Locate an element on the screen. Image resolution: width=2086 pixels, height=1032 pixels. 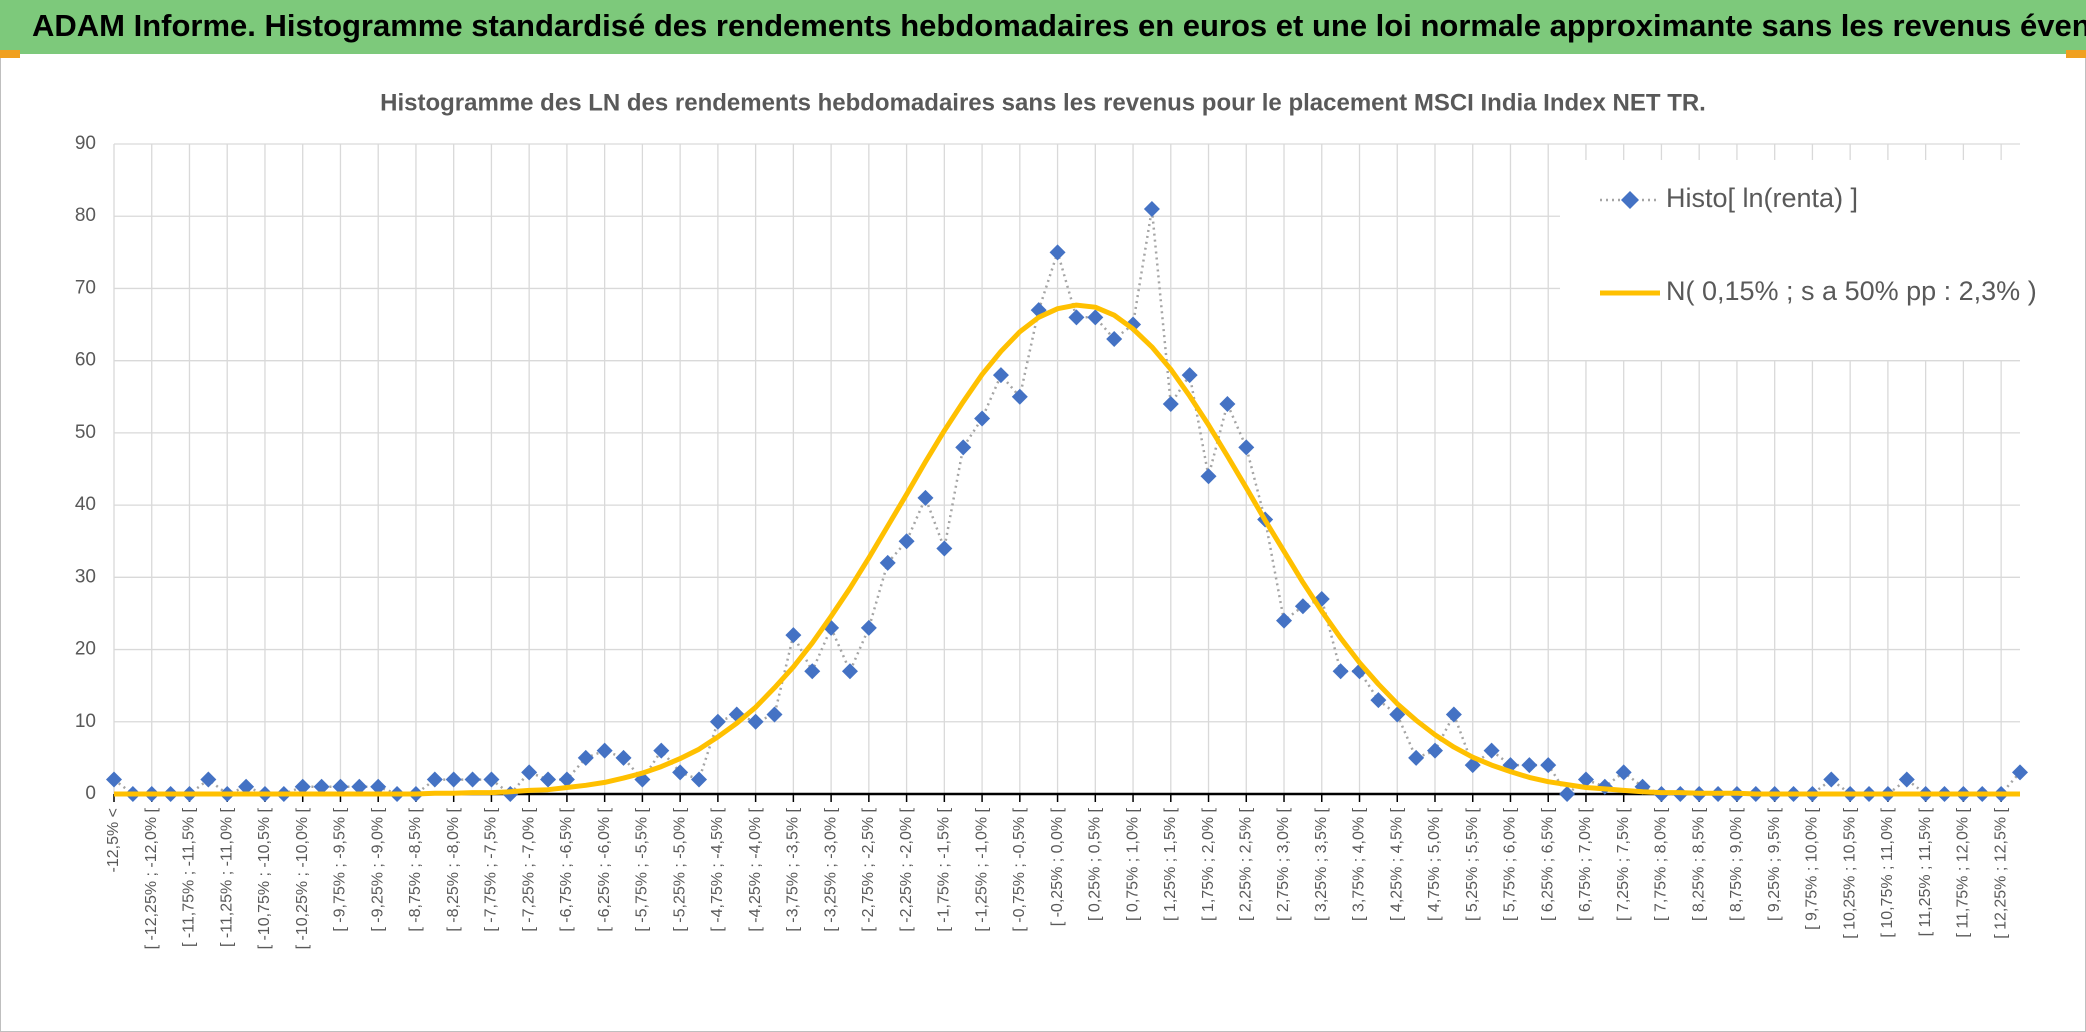
legend-box is located at coordinates (1800, 260).